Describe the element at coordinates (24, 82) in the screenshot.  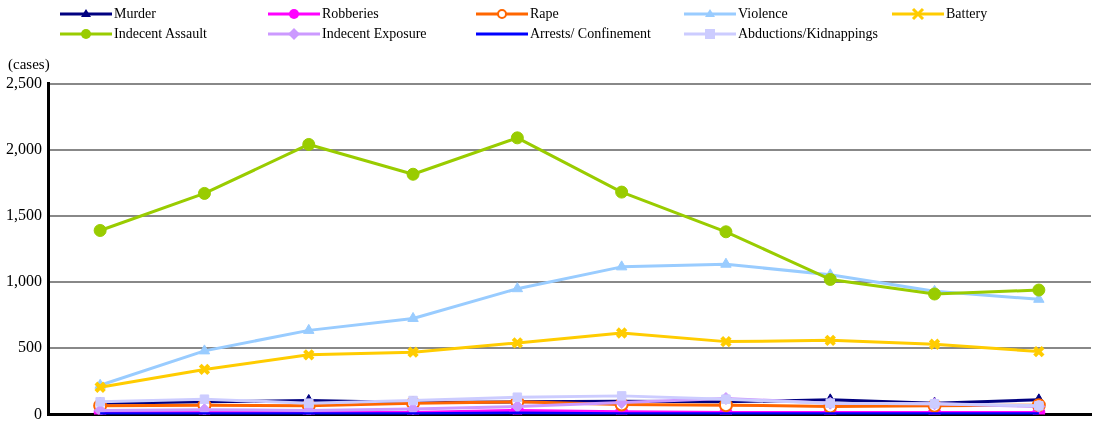
I see `y-tick-label: 2,500` at that location.